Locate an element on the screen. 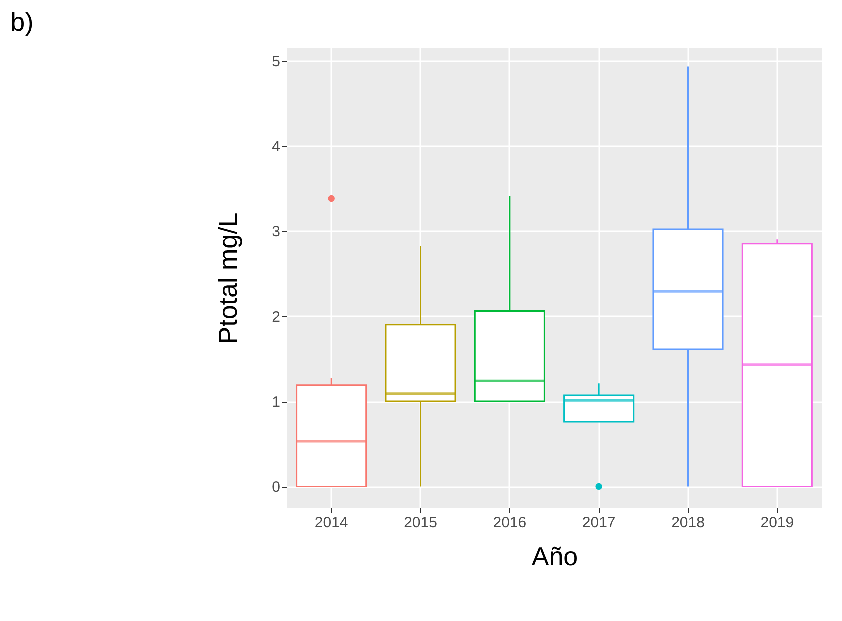 Image resolution: width=842 pixels, height=621 pixels. x-tick-label: 2014 is located at coordinates (331, 523).